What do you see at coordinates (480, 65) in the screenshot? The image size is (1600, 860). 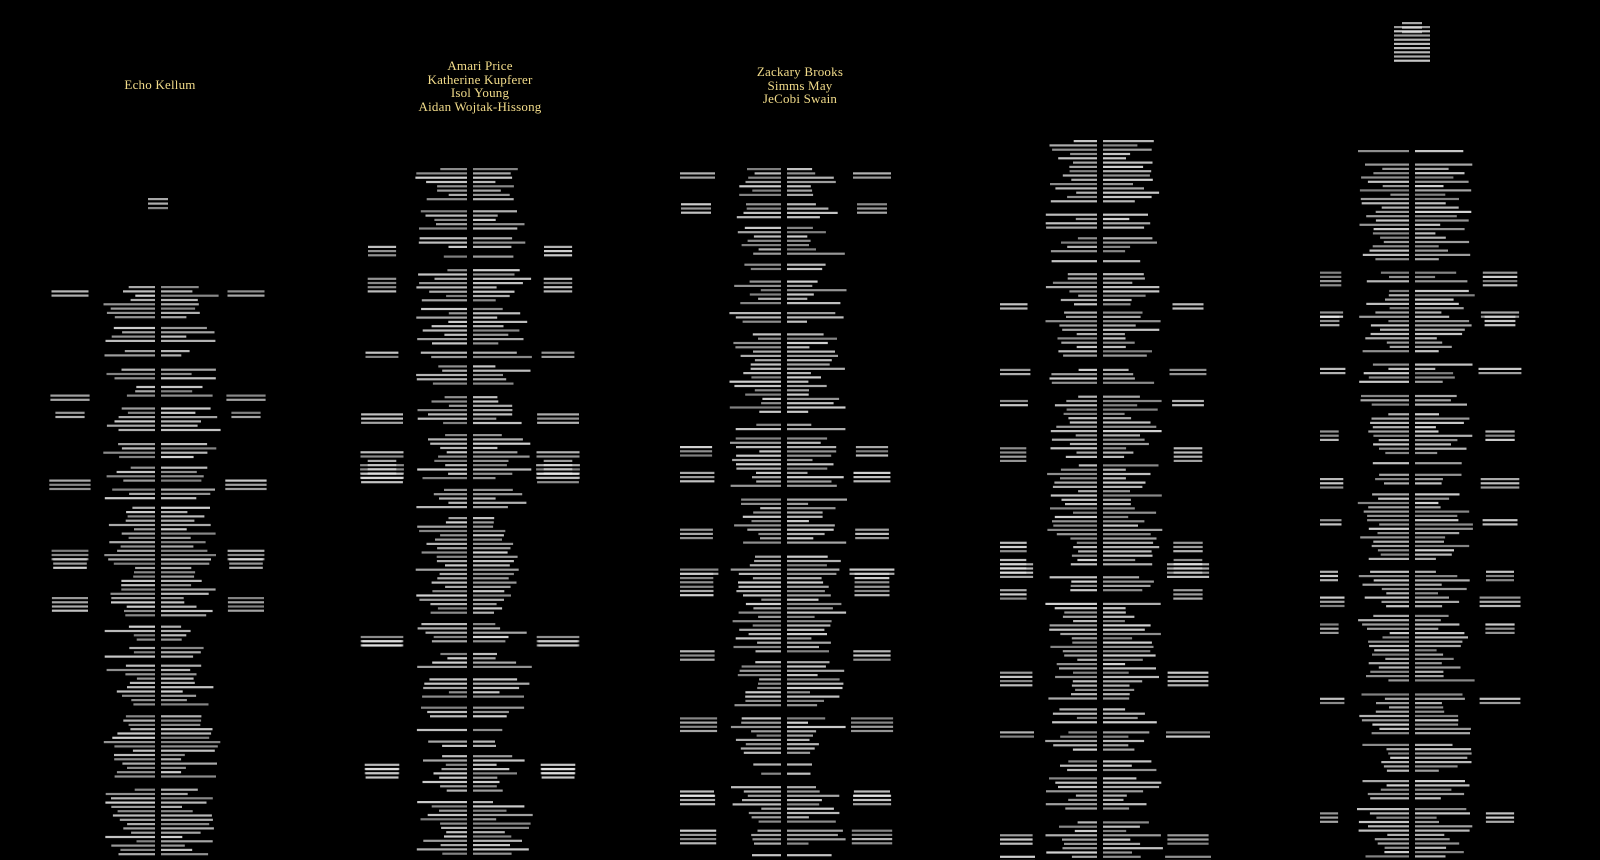 I see `headline-name: Amari Price` at bounding box center [480, 65].